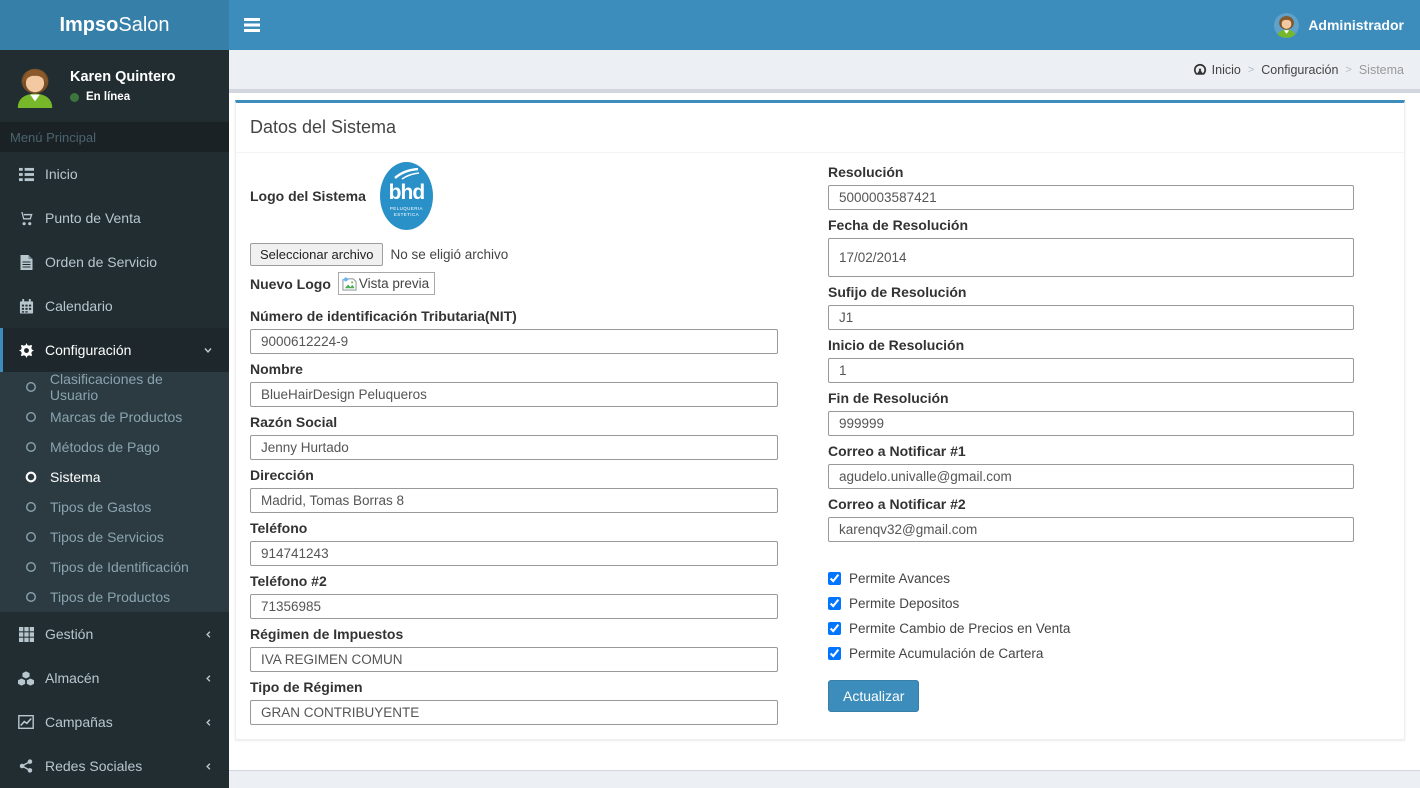 The width and height of the screenshot is (1420, 788). I want to click on sidebar-section-label: Menú Principal, so click(114, 137).